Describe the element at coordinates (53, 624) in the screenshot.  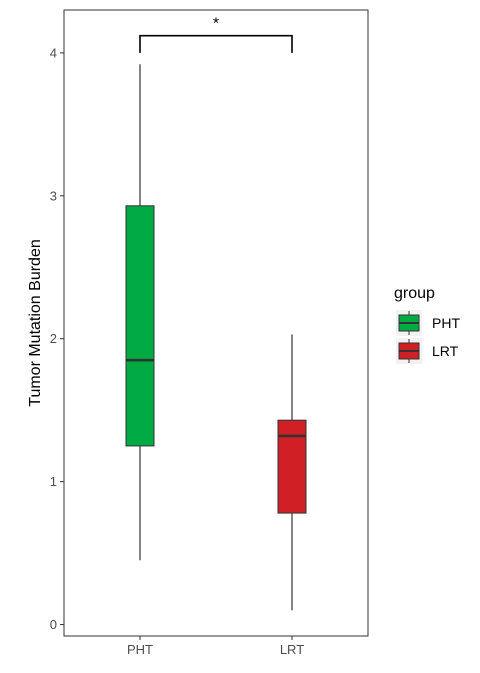
I see `y-tick-label: 0` at that location.